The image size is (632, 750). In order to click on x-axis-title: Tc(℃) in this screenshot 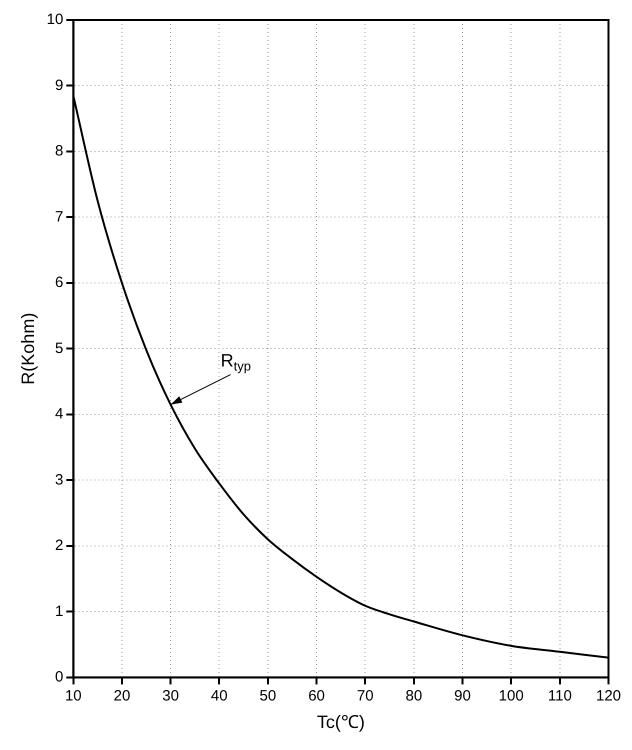, I will do `click(340, 722)`.